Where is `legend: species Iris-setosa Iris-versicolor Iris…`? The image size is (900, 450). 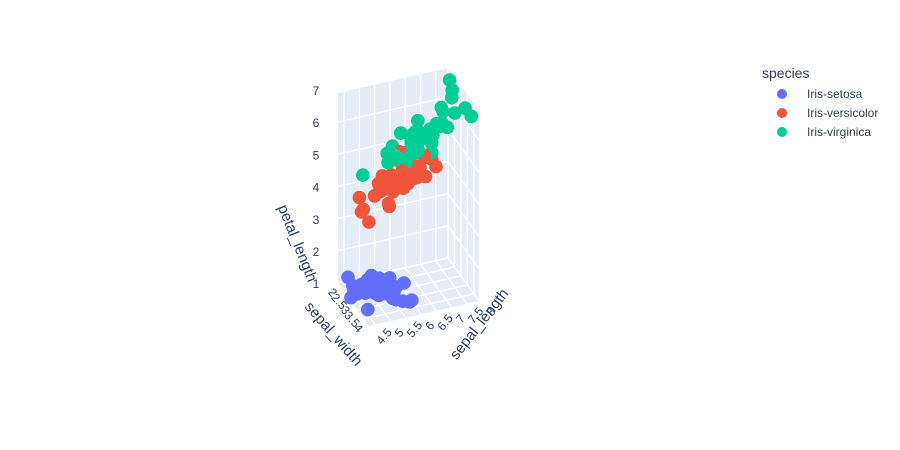
legend: species Iris-setosa Iris-versicolor Iris… is located at coordinates (824, 101).